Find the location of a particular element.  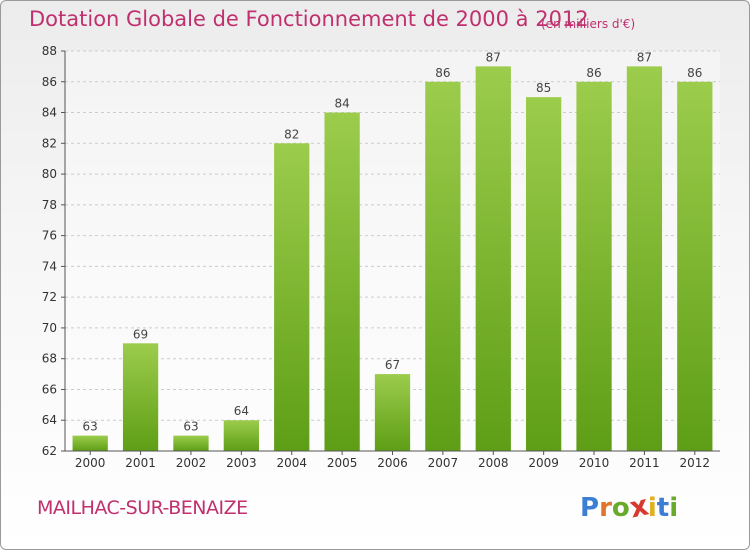

data-label-2006: 67 is located at coordinates (392, 365).